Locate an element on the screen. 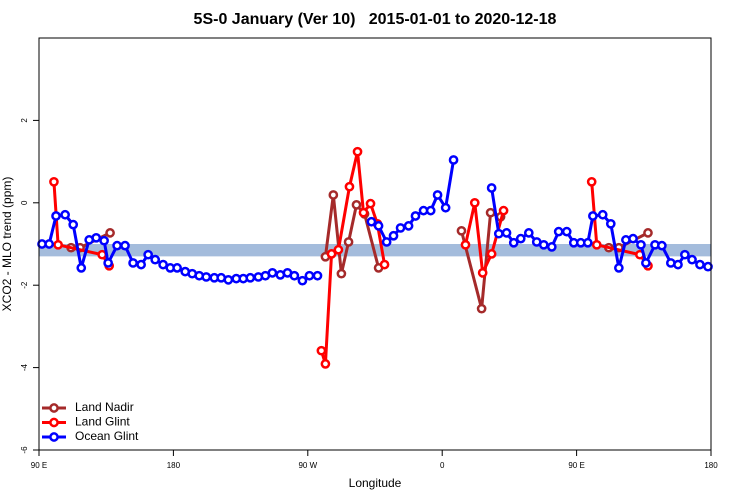  x-tick-label: 90 W is located at coordinates (307, 465).